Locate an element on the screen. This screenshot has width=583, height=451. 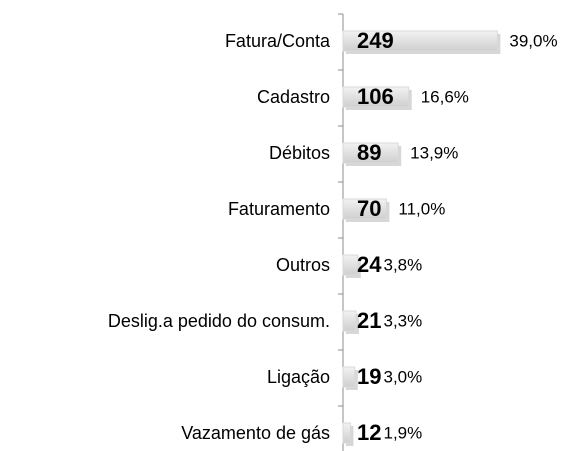
value-label: 12 is located at coordinates (369, 432).